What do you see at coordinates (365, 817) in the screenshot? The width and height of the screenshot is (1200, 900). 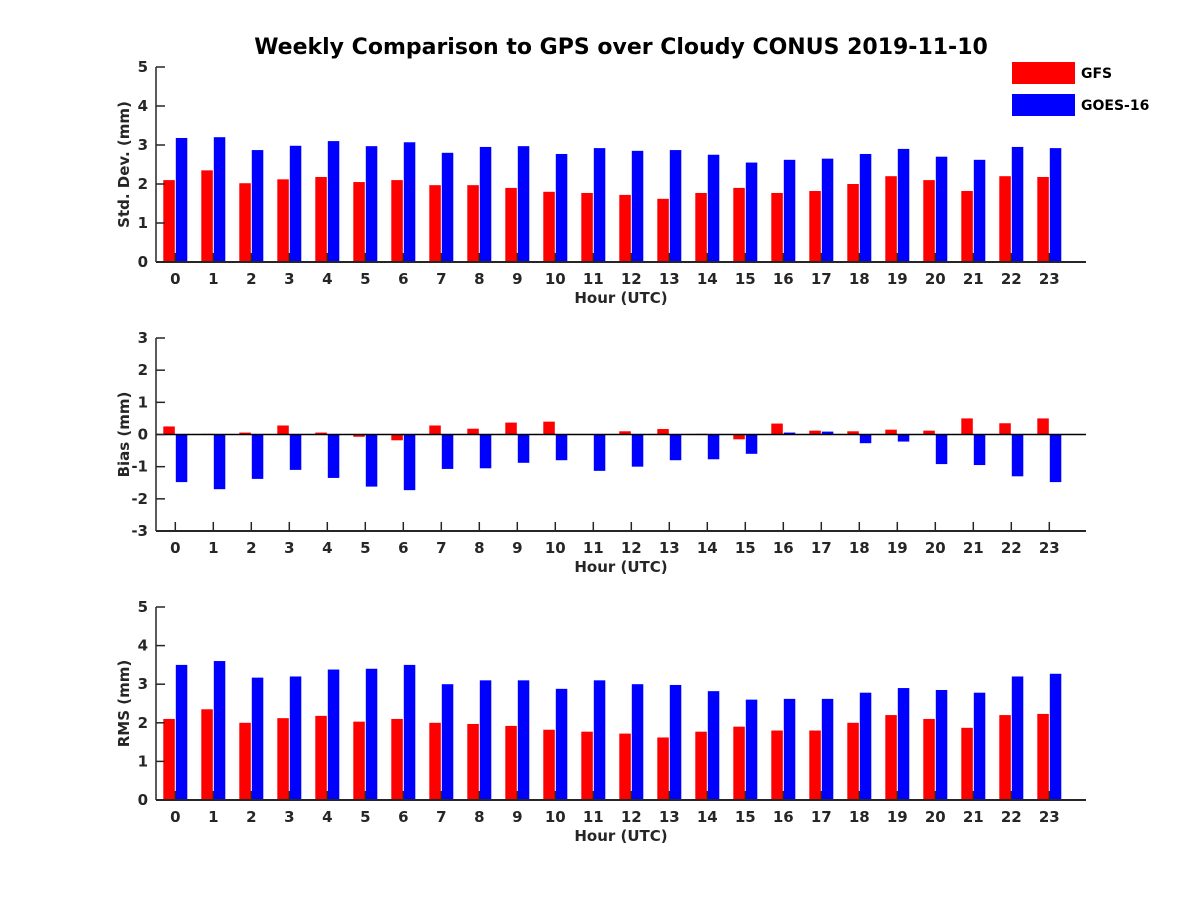 I see `x-tick-label: 5` at bounding box center [365, 817].